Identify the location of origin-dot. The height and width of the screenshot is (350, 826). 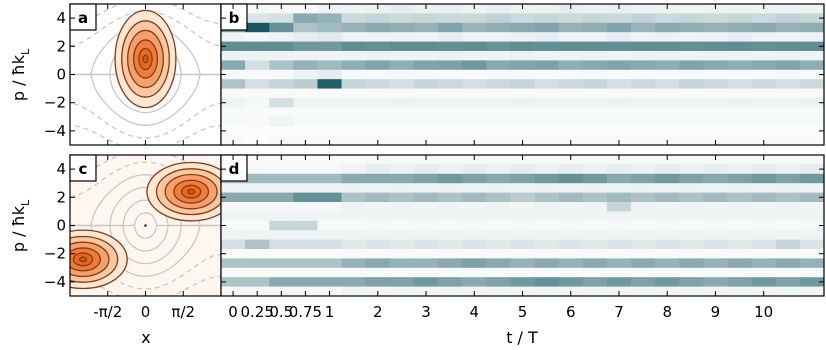
(145, 225).